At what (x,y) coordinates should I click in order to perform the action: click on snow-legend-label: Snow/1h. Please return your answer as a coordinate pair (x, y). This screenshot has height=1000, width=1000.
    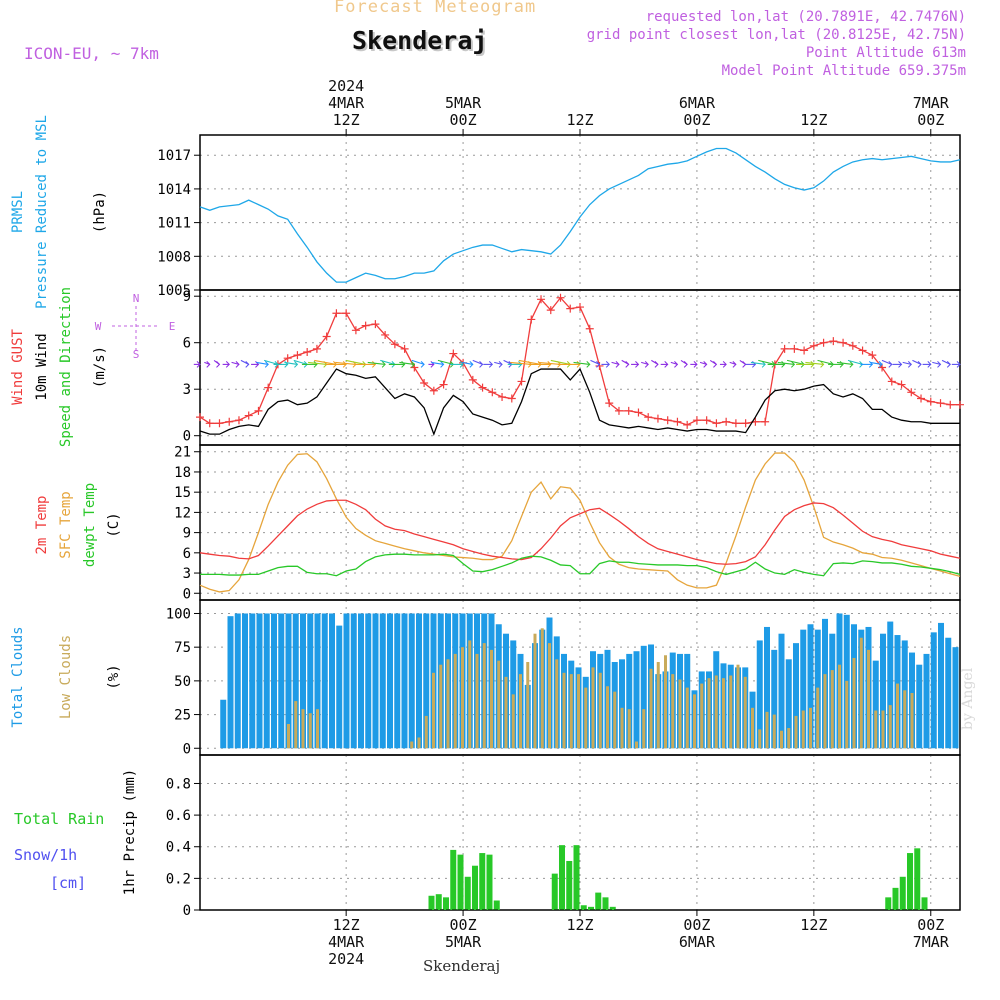
    Looking at the image, I should click on (45, 855).